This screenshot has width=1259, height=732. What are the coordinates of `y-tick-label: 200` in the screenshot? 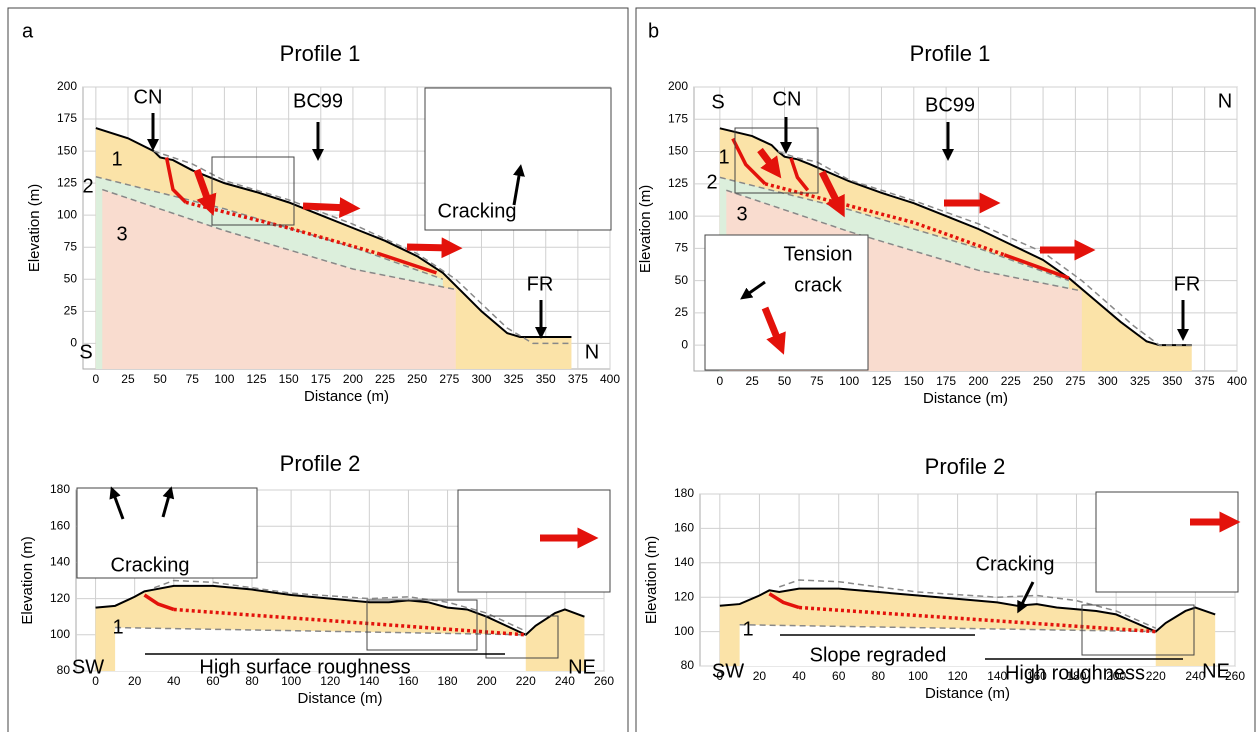 It's located at (67, 86).